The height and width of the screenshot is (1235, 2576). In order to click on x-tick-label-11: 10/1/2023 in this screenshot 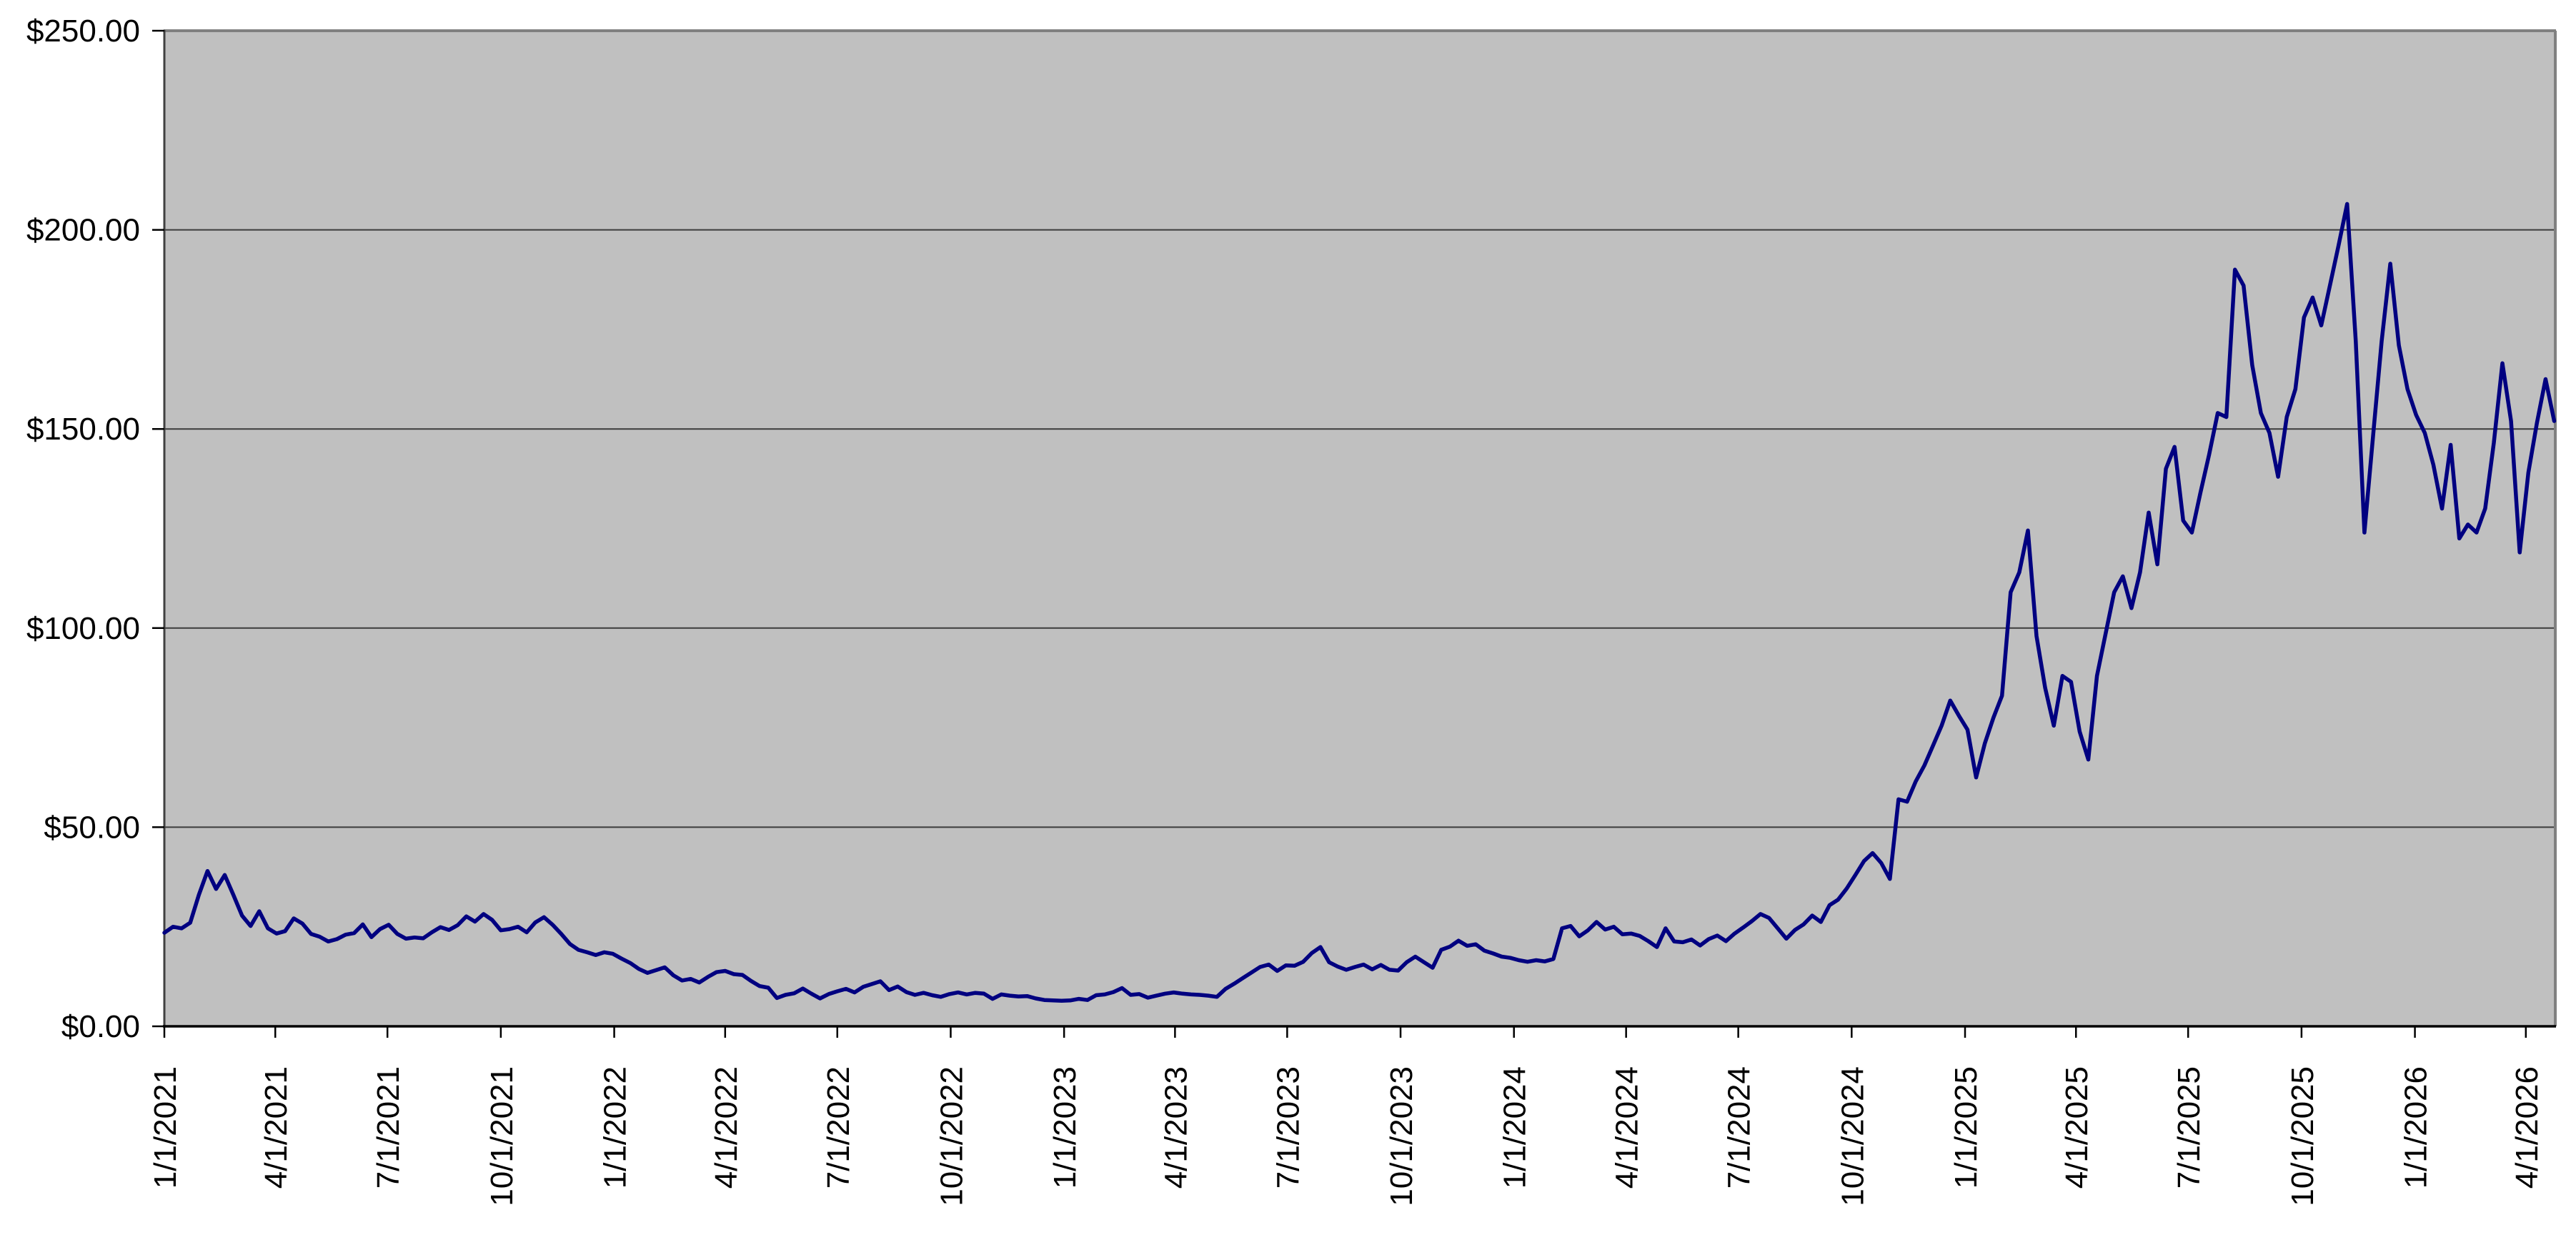, I will do `click(1401, 1136)`.